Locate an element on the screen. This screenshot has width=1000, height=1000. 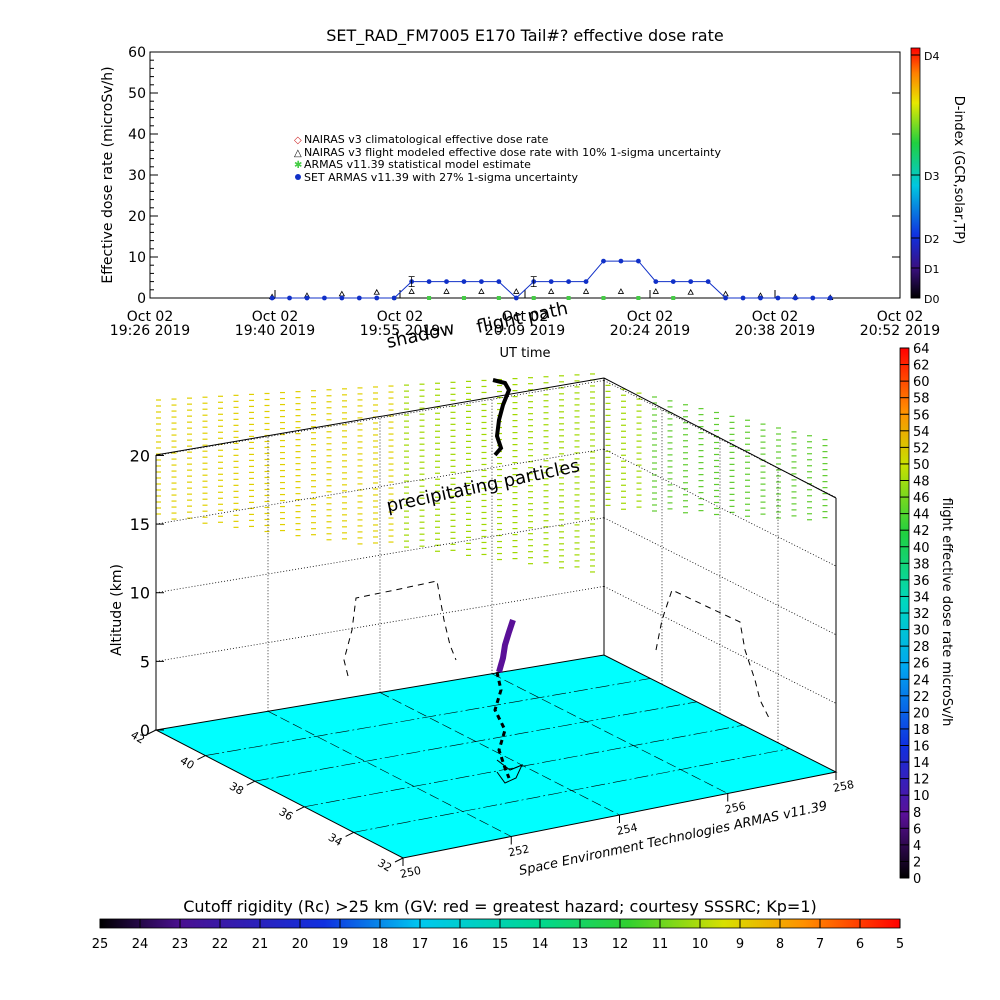
dose-colorbar-tick-label: 62 is located at coordinates (921, 366).